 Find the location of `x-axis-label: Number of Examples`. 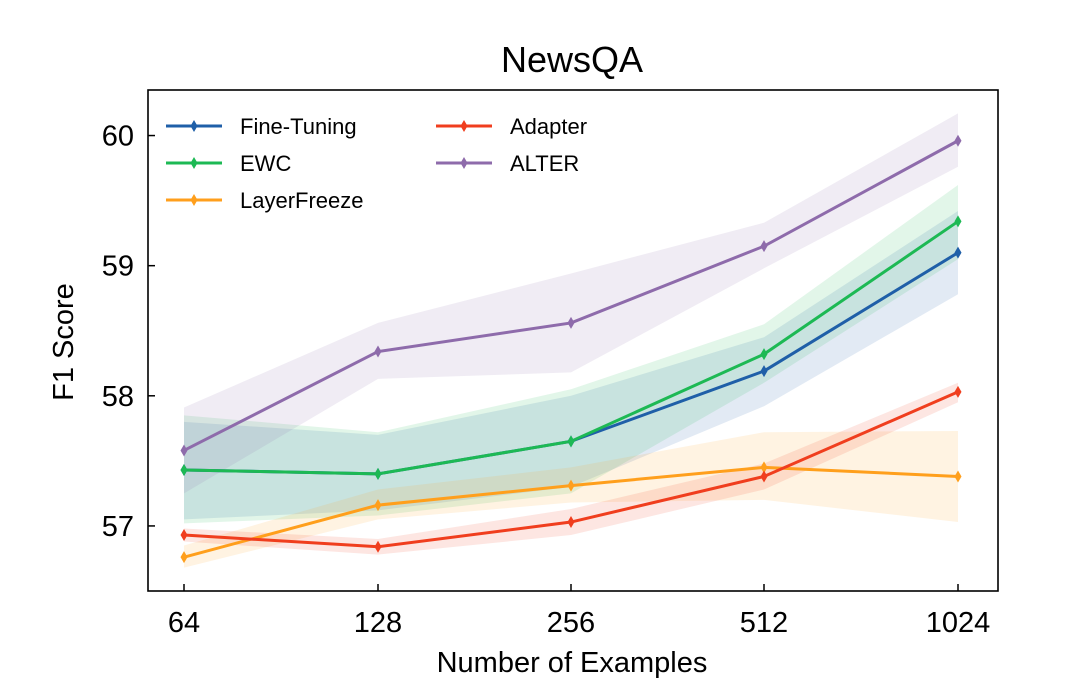

x-axis-label: Number of Examples is located at coordinates (572, 663).